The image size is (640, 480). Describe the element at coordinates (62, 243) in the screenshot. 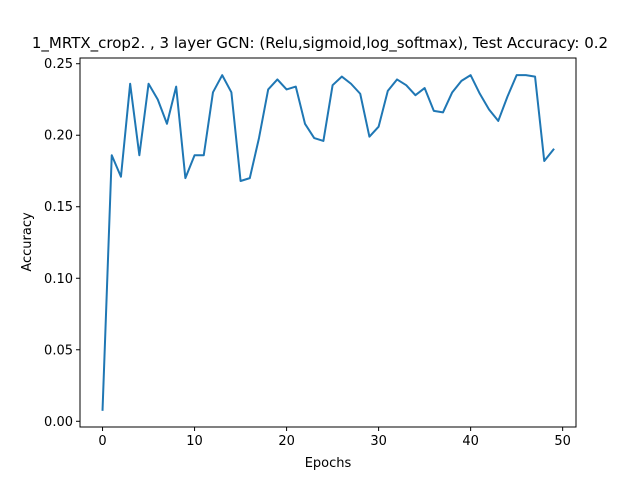

I see `y-axis: 0.00 0.05 0.10 0.15 0.20 0.25` at that location.